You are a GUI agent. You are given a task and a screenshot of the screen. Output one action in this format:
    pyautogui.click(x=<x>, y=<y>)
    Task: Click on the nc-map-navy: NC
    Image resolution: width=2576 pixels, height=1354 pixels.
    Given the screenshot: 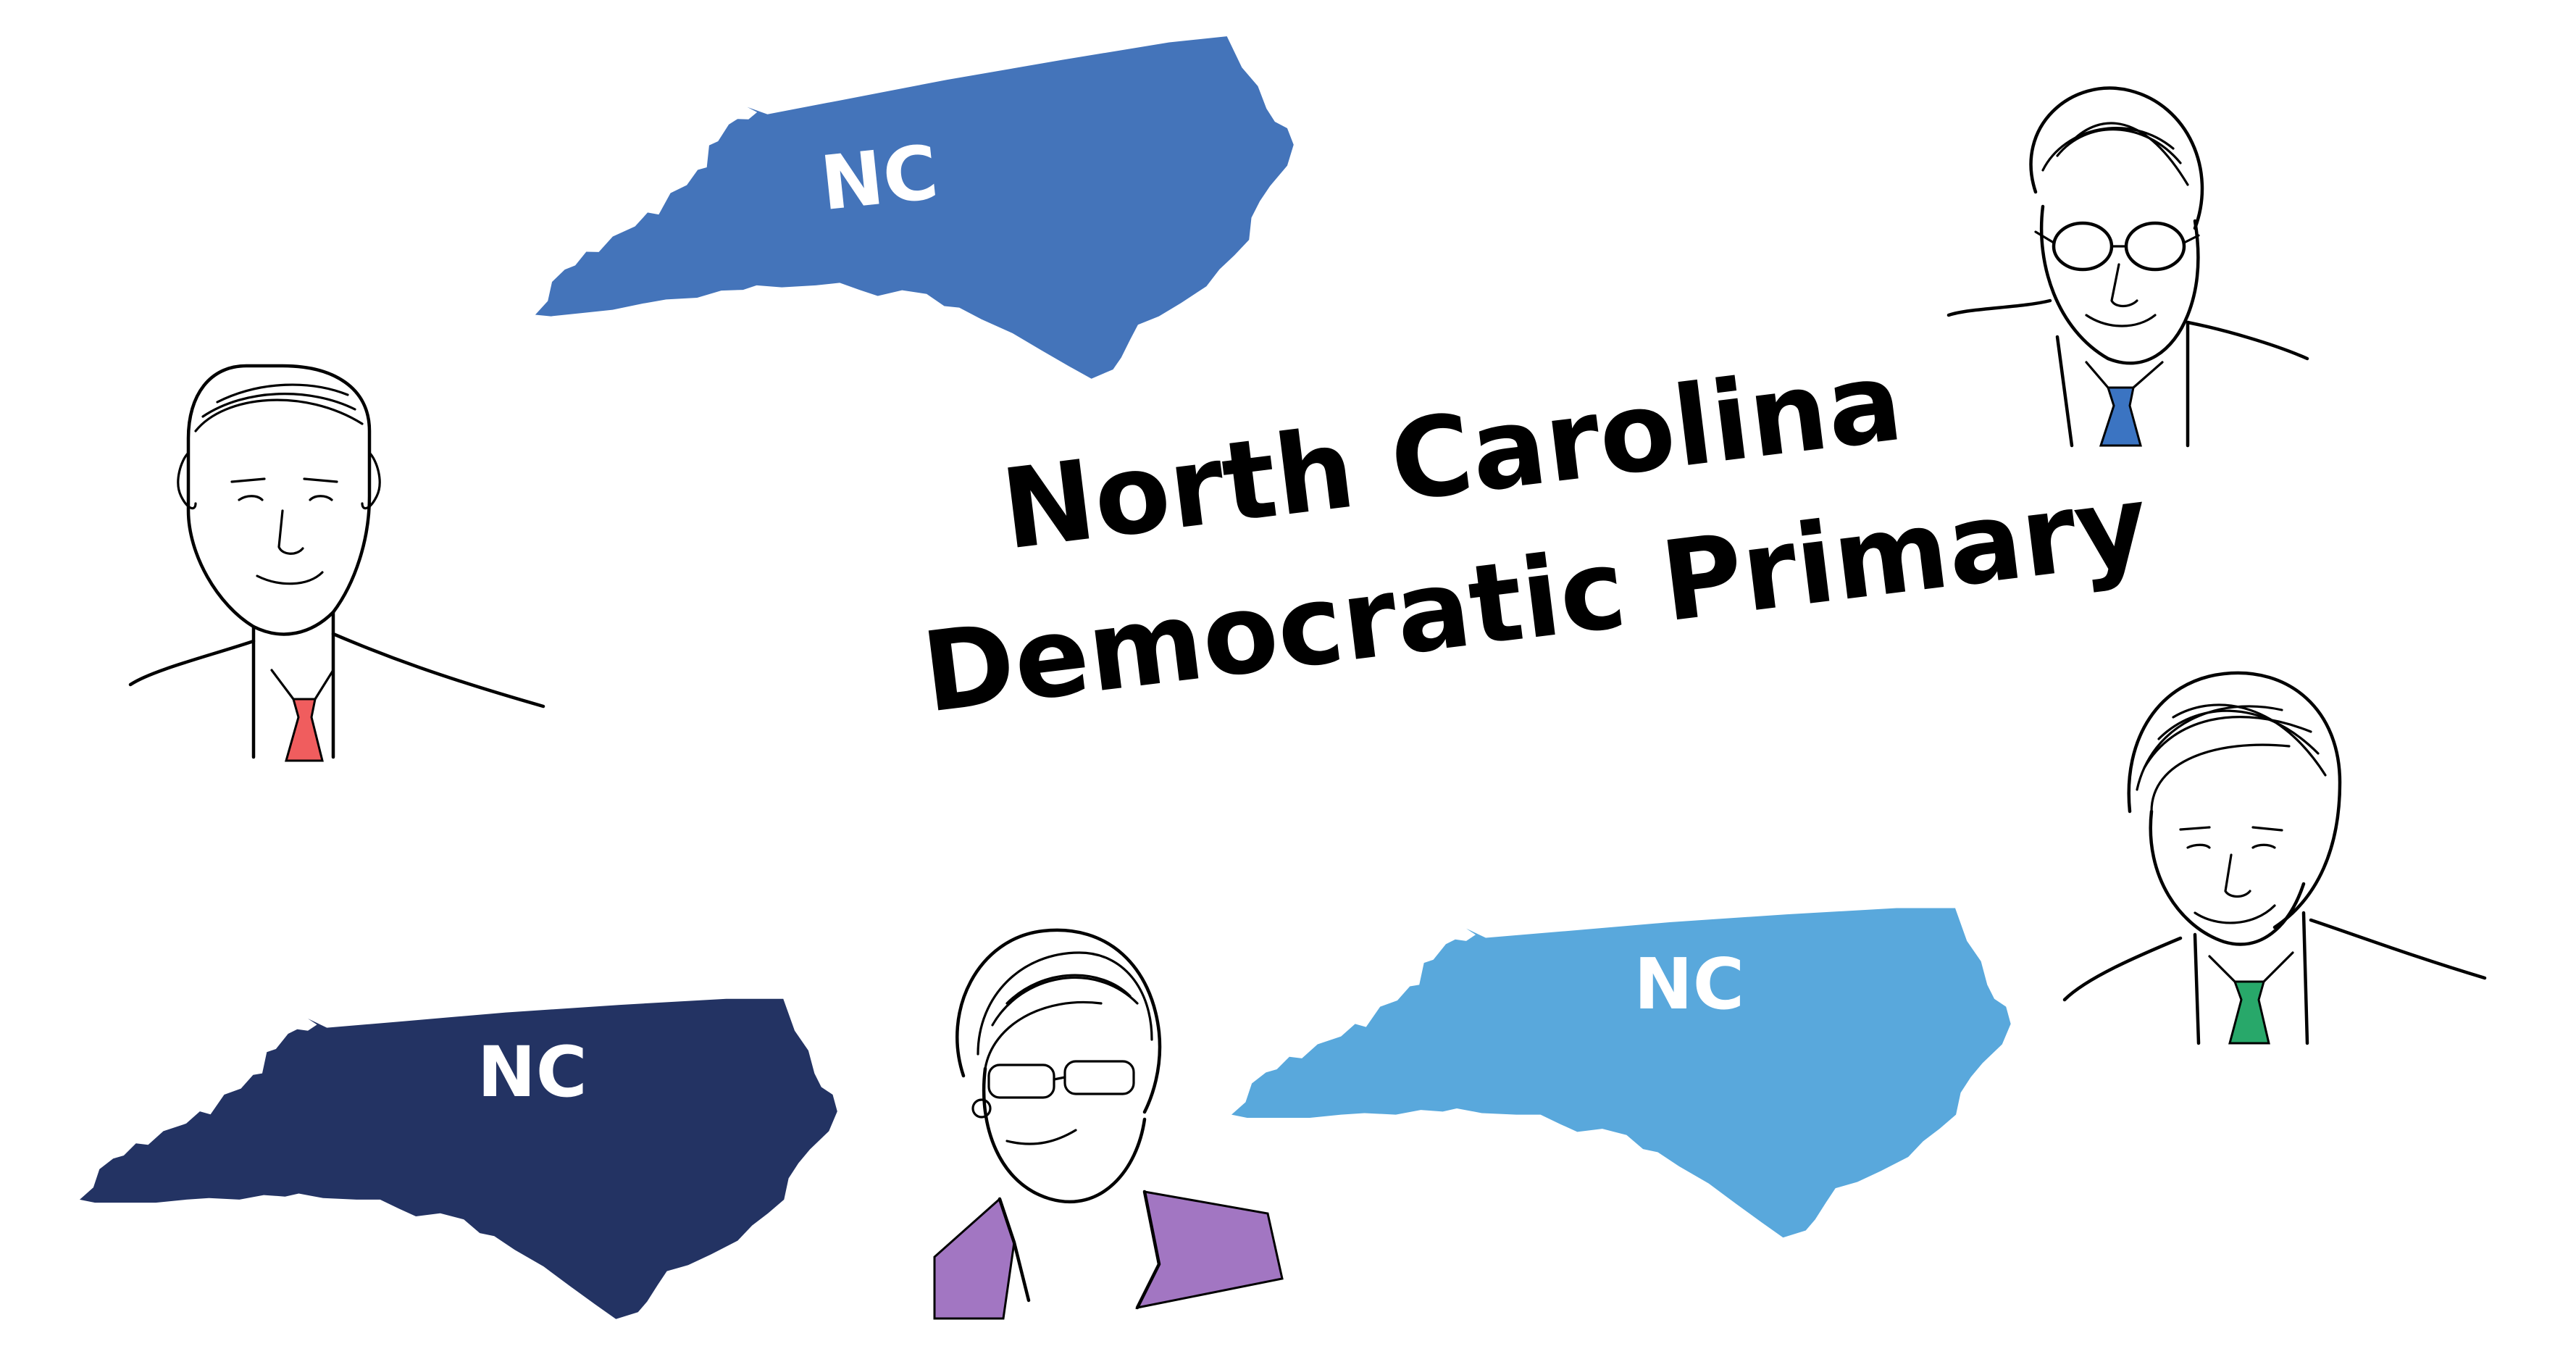 What is the action you would take?
    pyautogui.click(x=458, y=1158)
    